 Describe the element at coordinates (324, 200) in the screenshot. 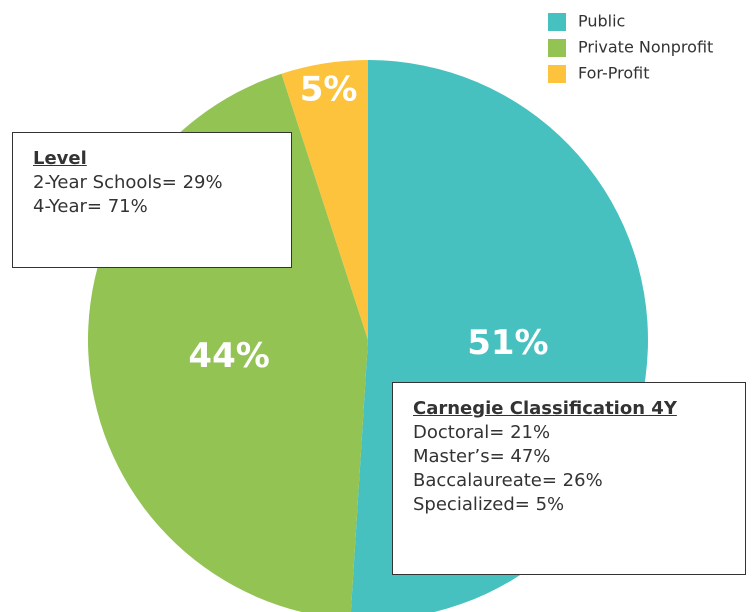

I see `pie-slice` at that location.